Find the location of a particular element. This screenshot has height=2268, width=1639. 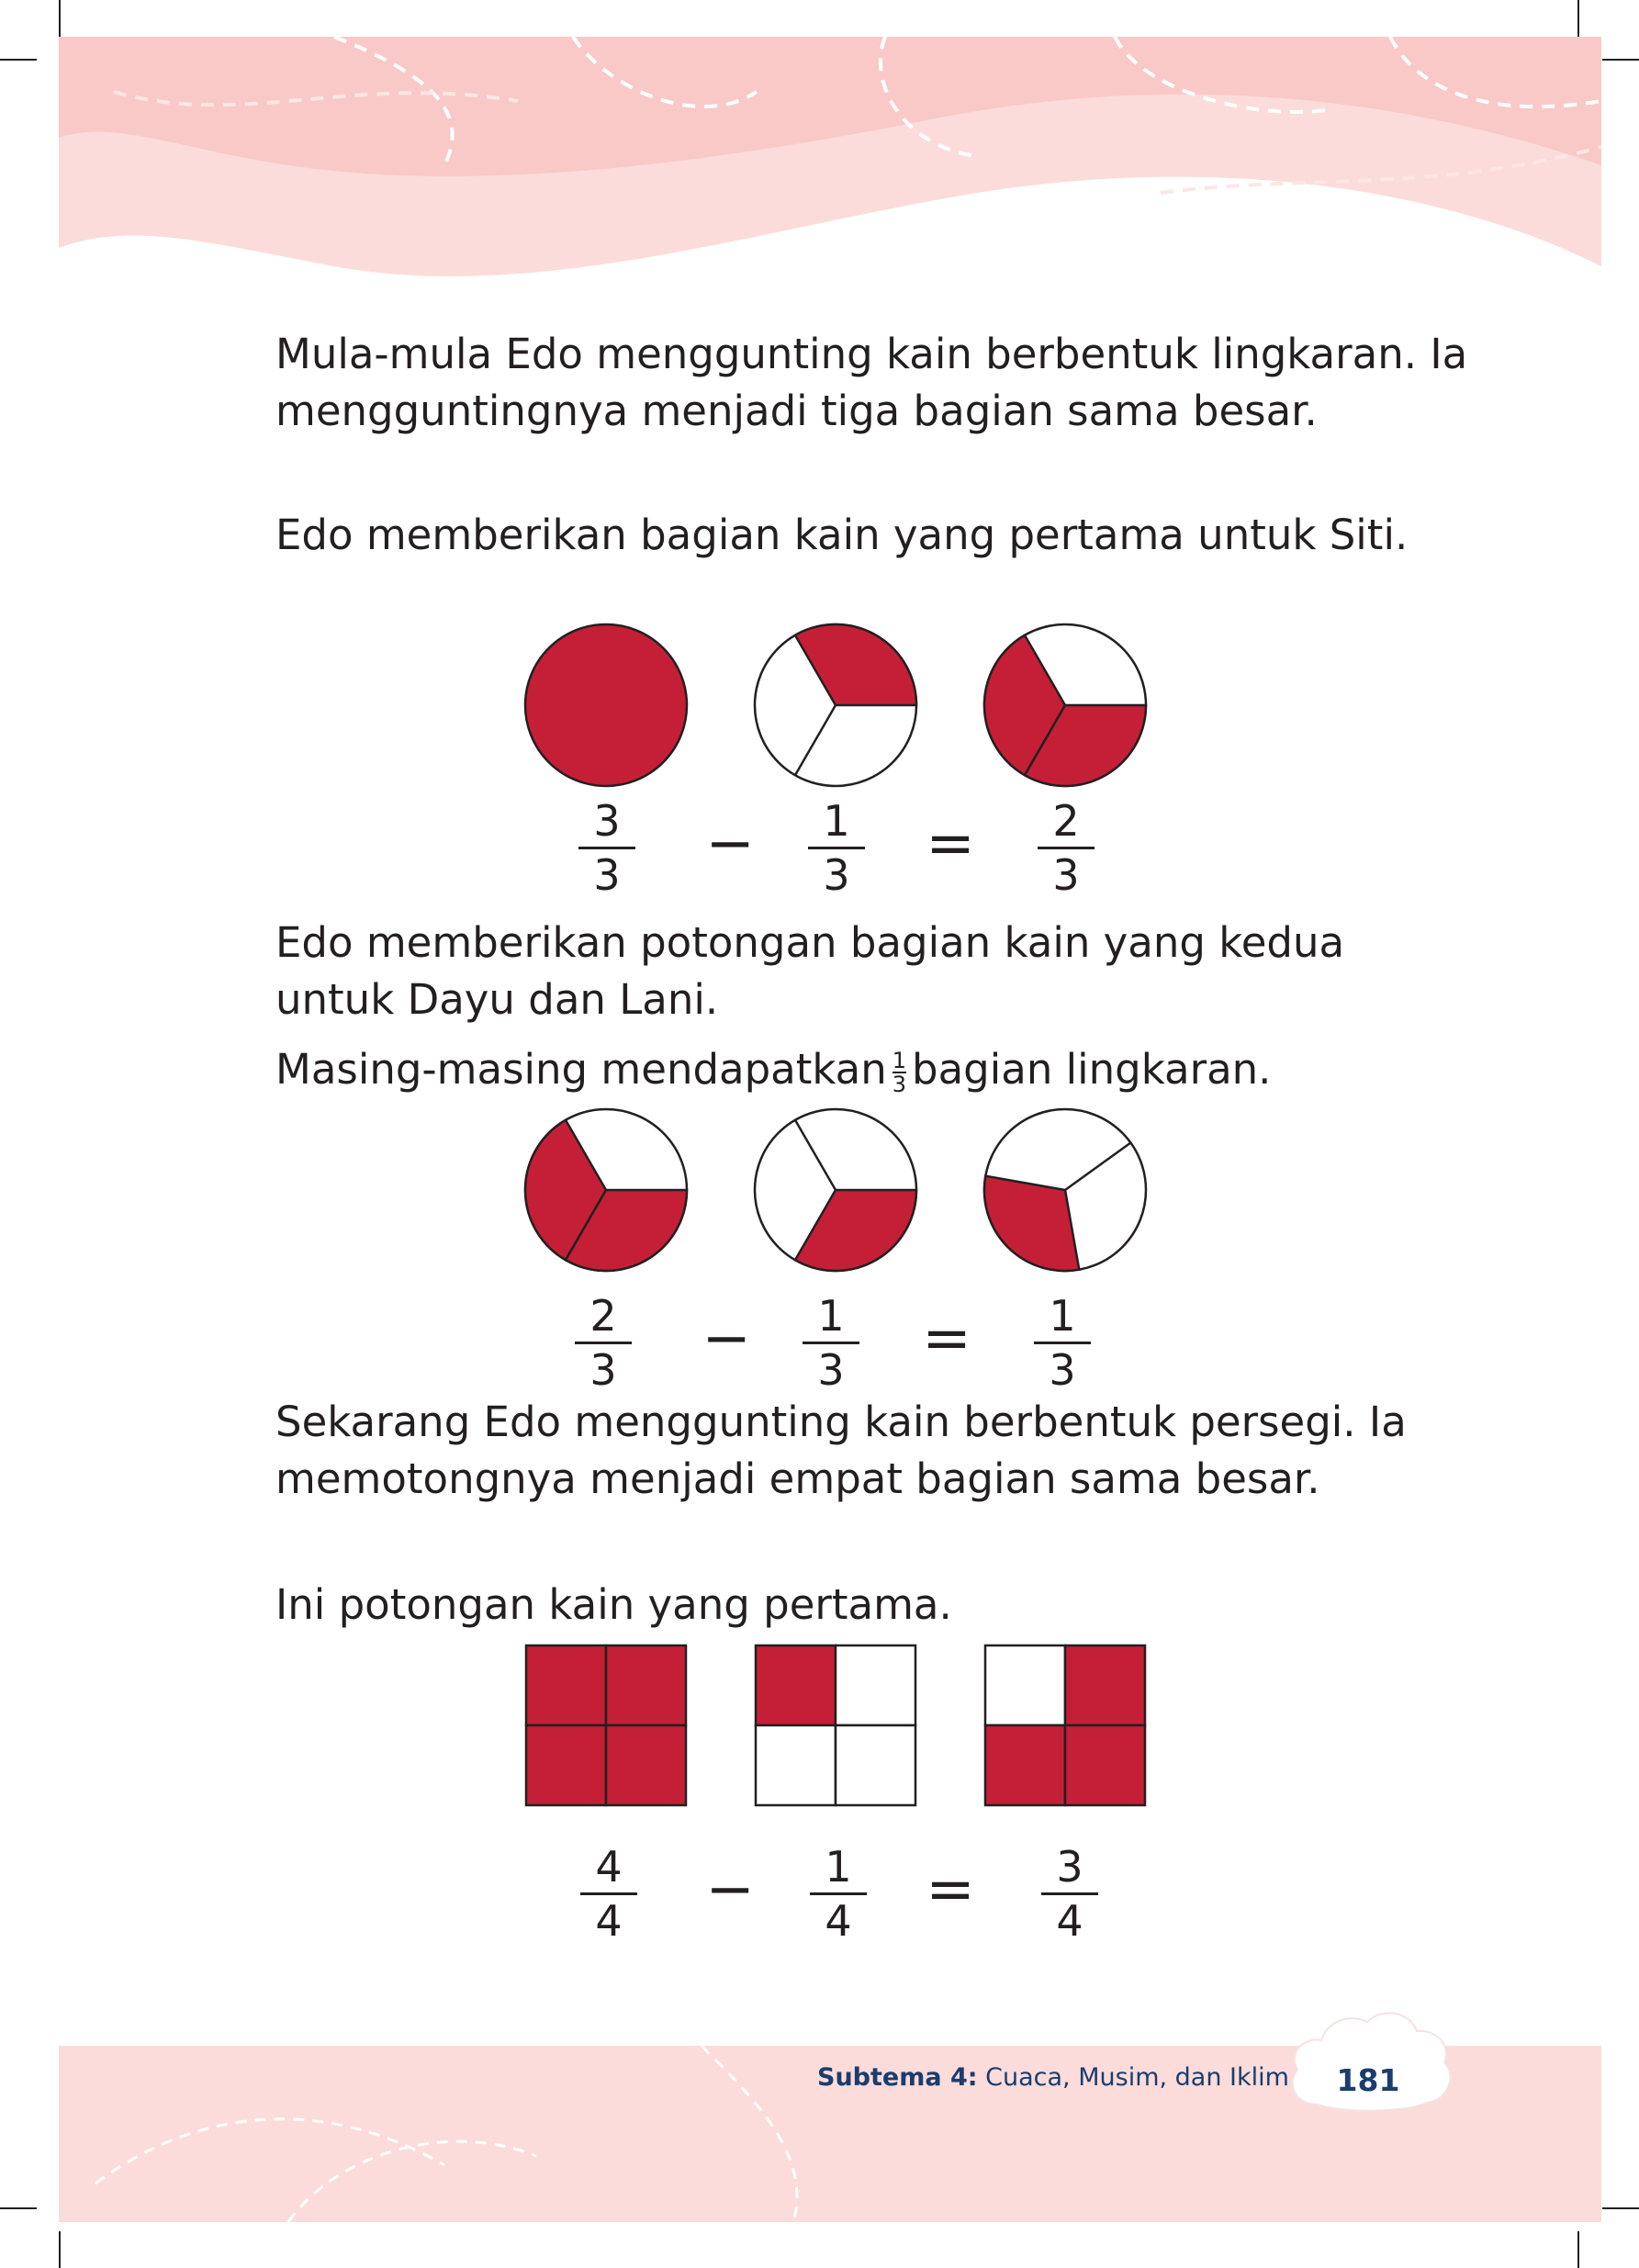

square-four-quarters is located at coordinates (606, 1726).